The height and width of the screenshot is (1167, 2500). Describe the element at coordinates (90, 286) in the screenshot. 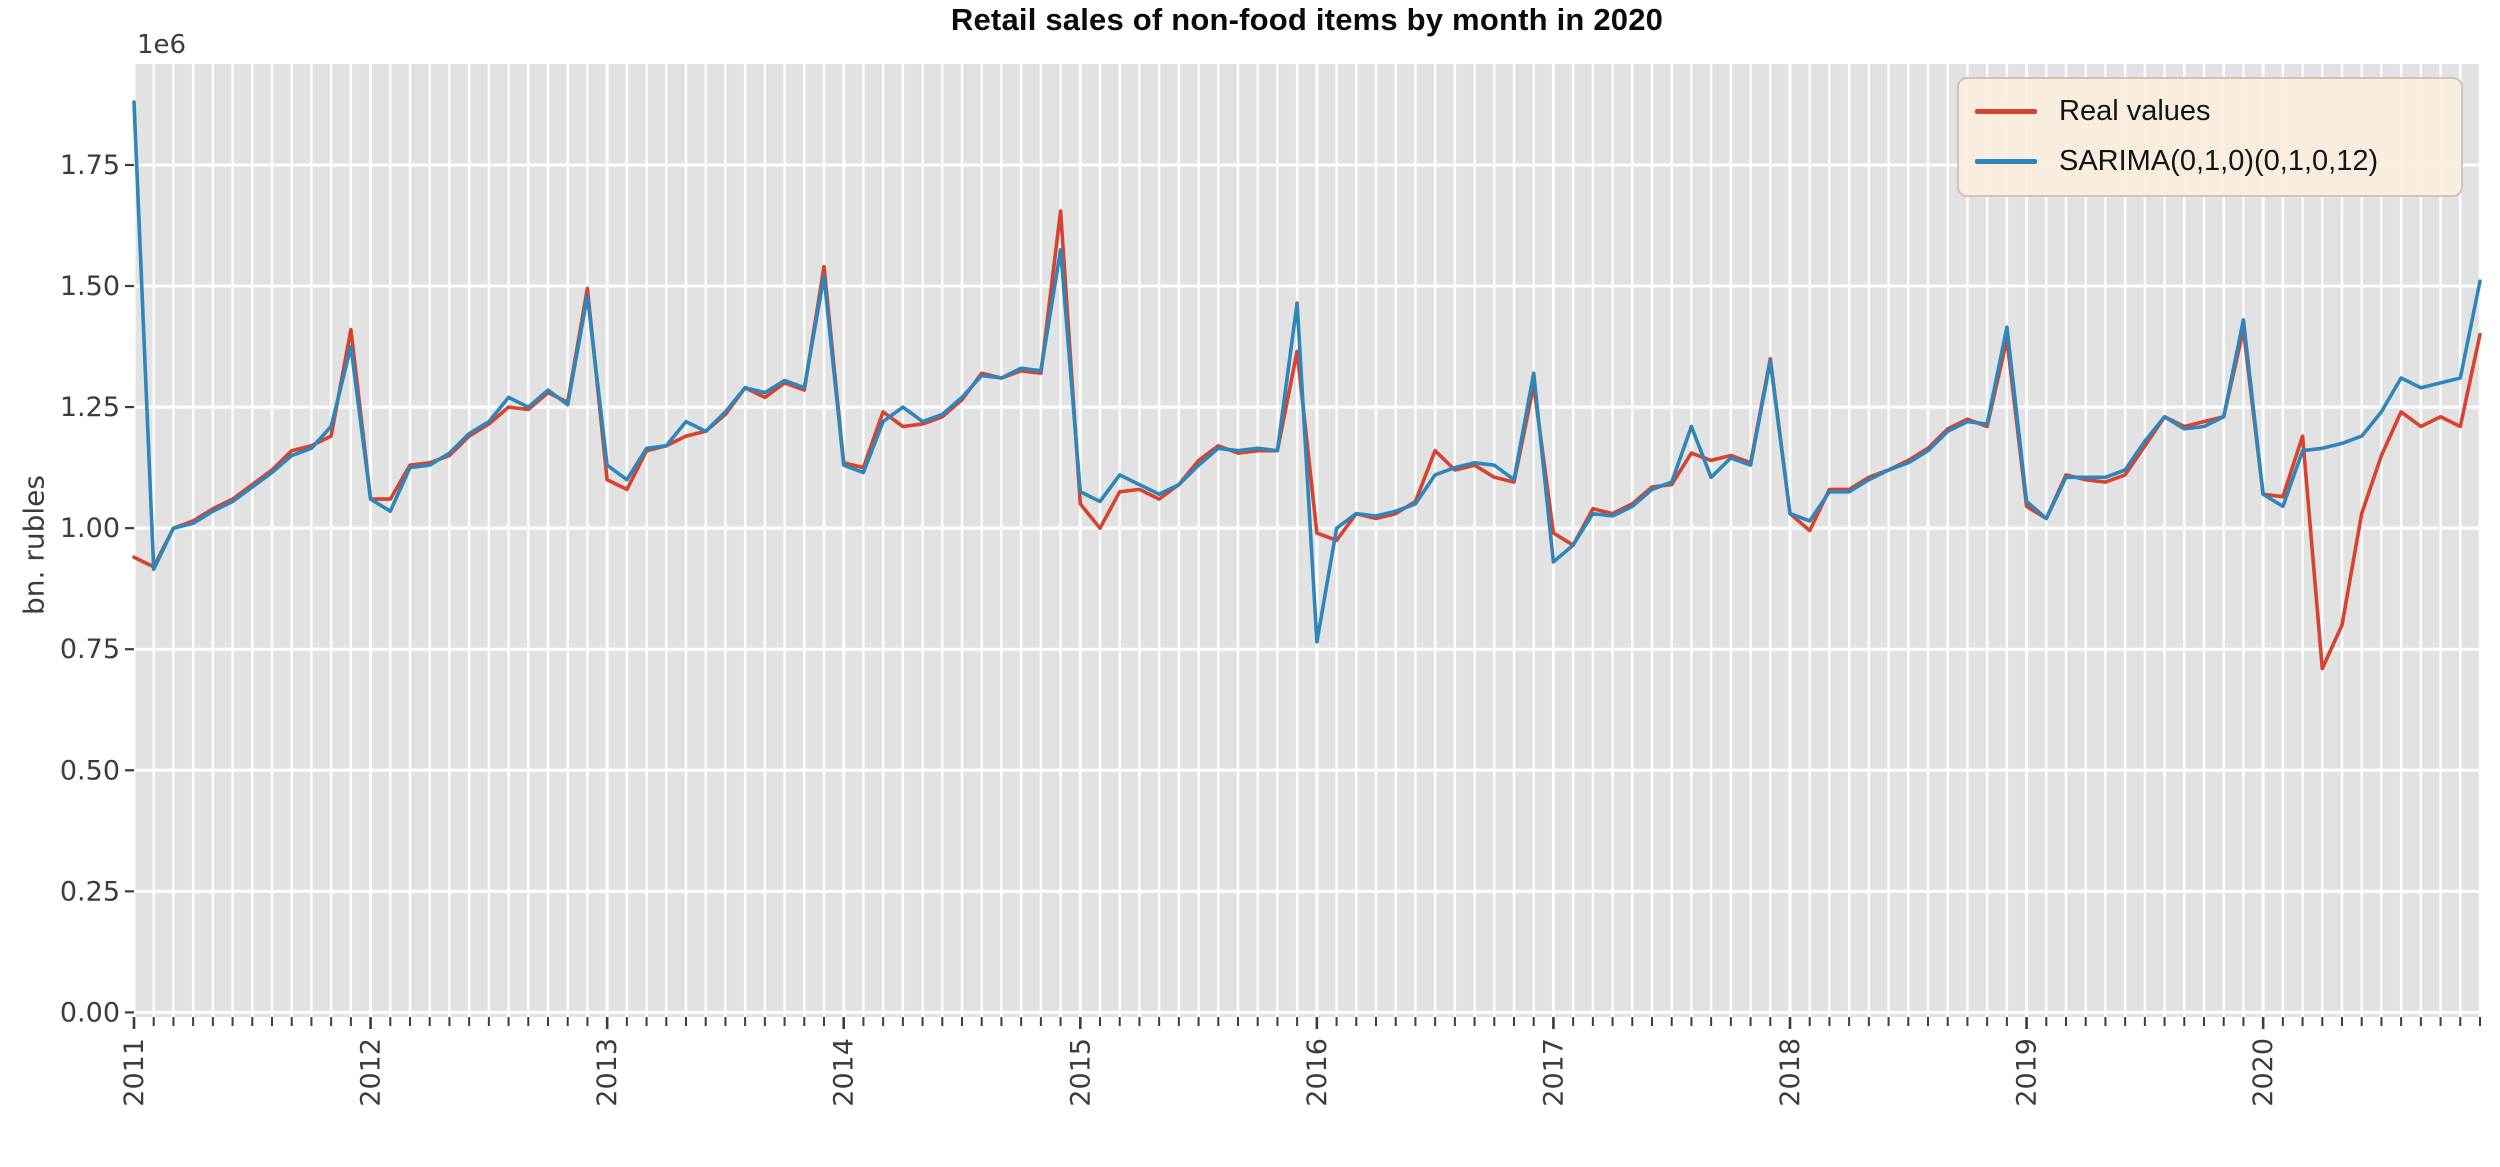

I see `y-tick-label: 1.50` at that location.